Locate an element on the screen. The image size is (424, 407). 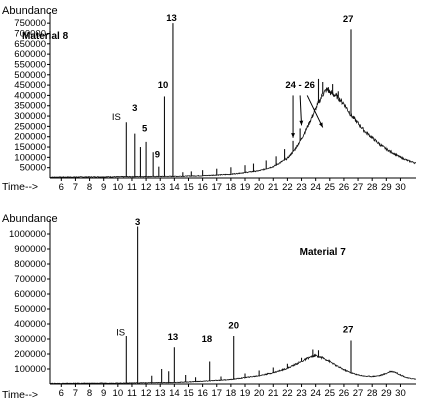
y-tick-label: 900000 is located at coordinates (30, 249).